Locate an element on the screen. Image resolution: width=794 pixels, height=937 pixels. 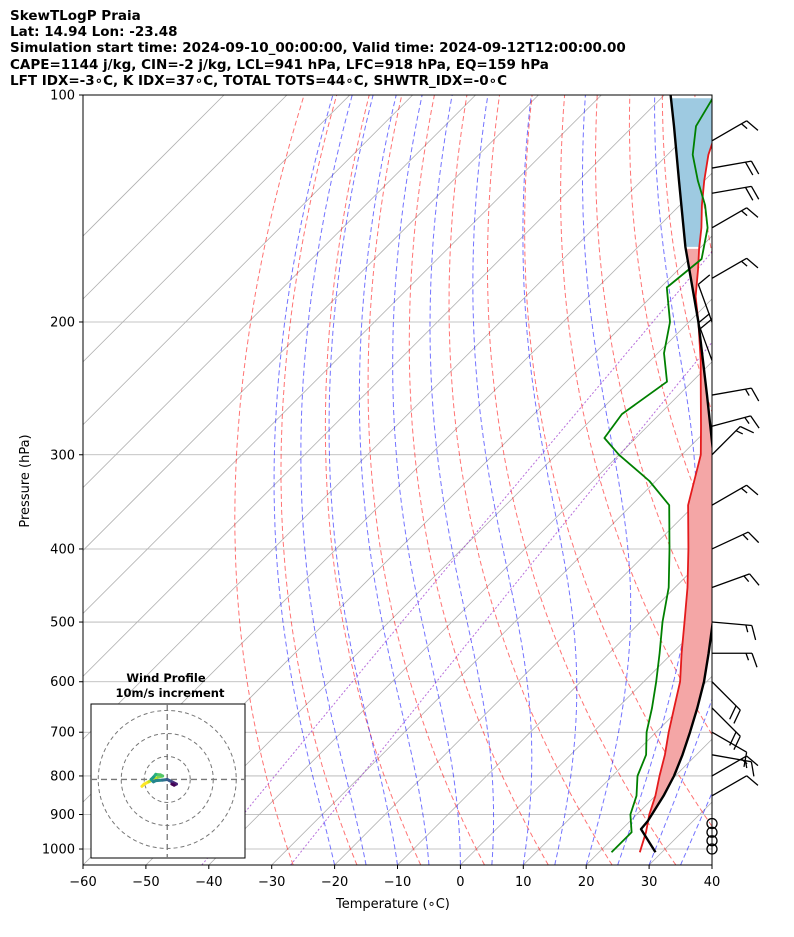
y-axis-label: Pressure (hPa) is located at coordinates (25, 480).